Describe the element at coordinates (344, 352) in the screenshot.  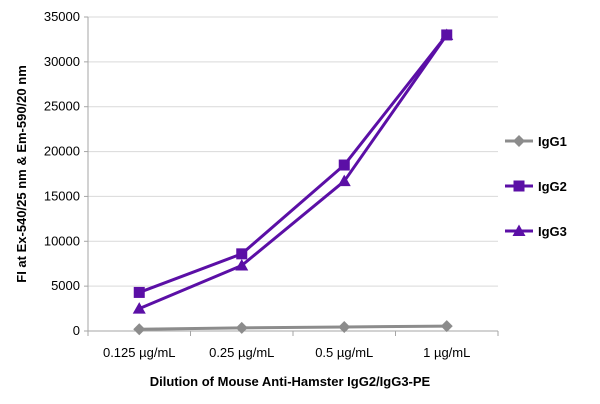
I see `x-tick-label: 0.5 µg/mL` at that location.